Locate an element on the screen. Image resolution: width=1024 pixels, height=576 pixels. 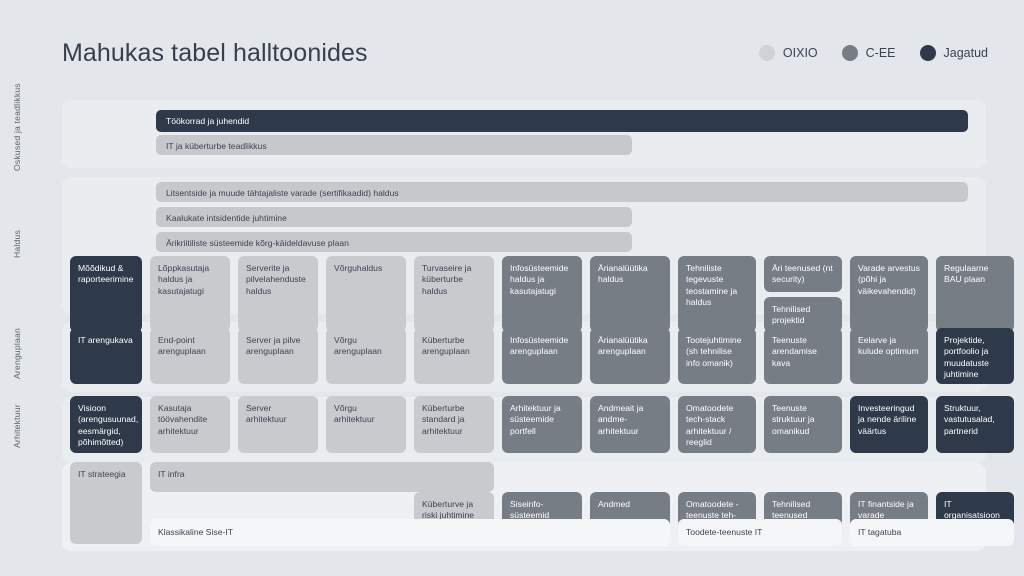
card-label: Ärianalüütika arenguplaan is located at coordinates (623, 346).